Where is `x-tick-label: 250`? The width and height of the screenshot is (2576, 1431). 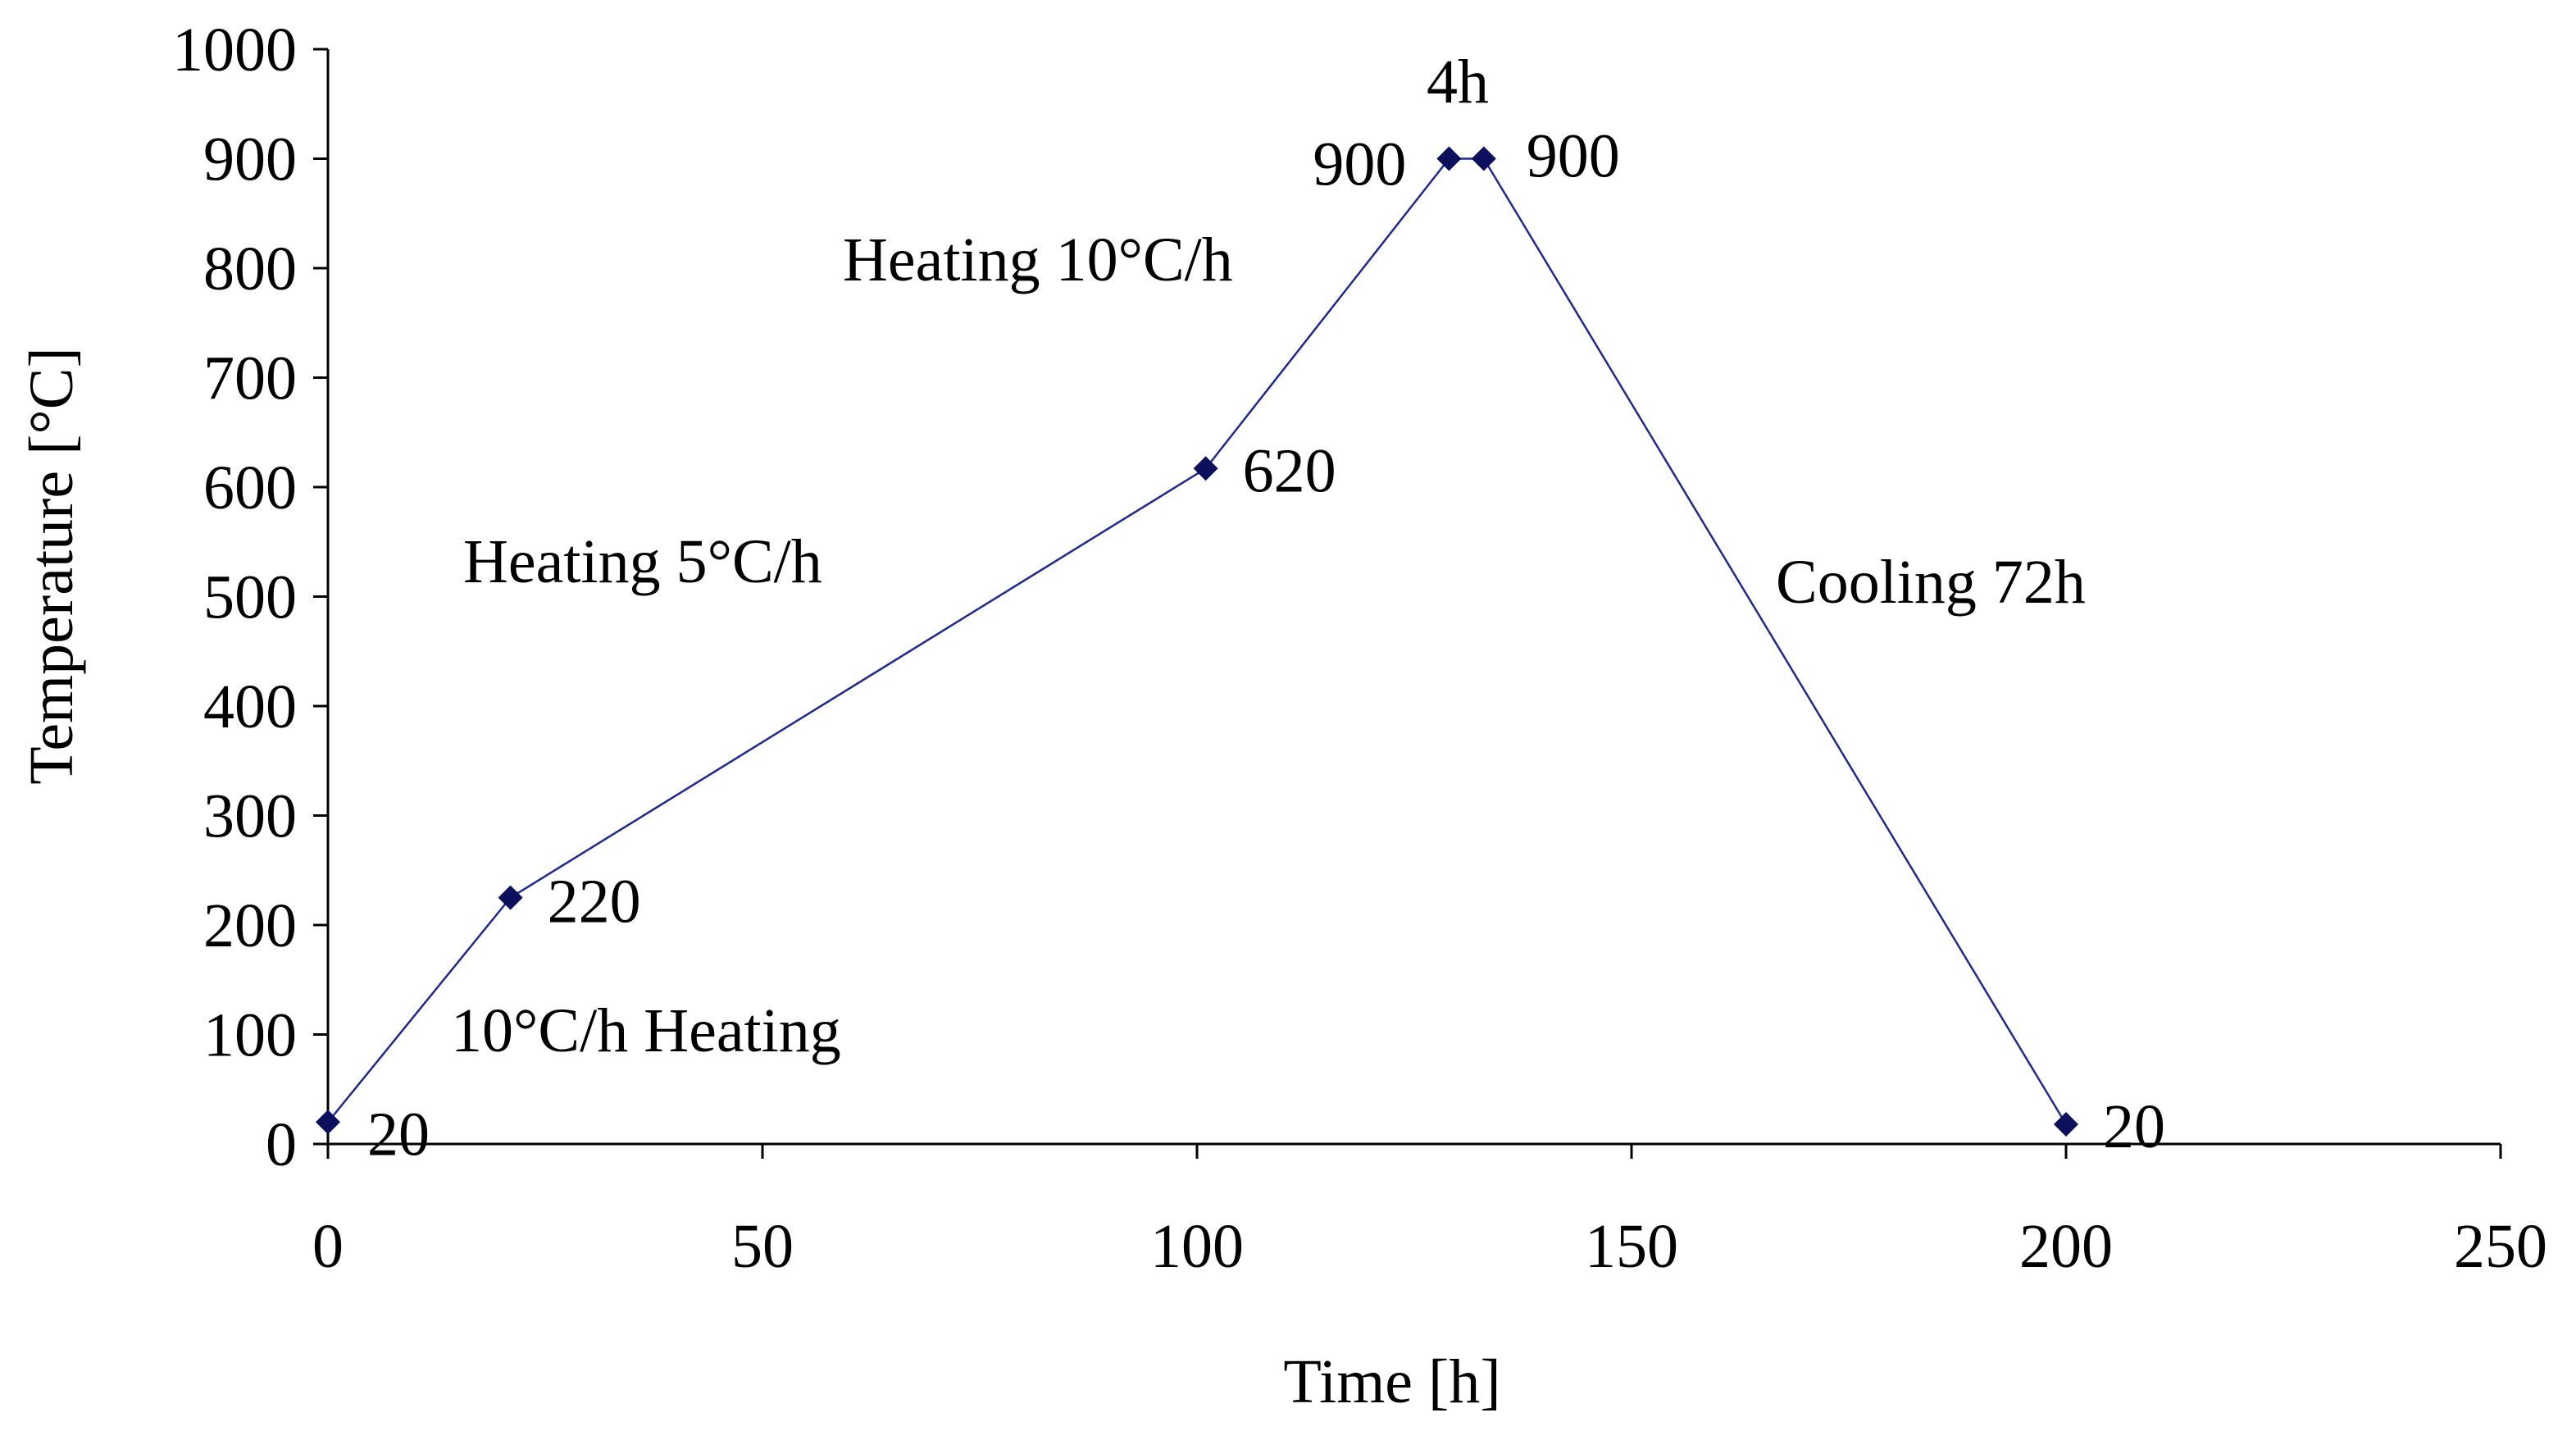 x-tick-label: 250 is located at coordinates (2500, 1246).